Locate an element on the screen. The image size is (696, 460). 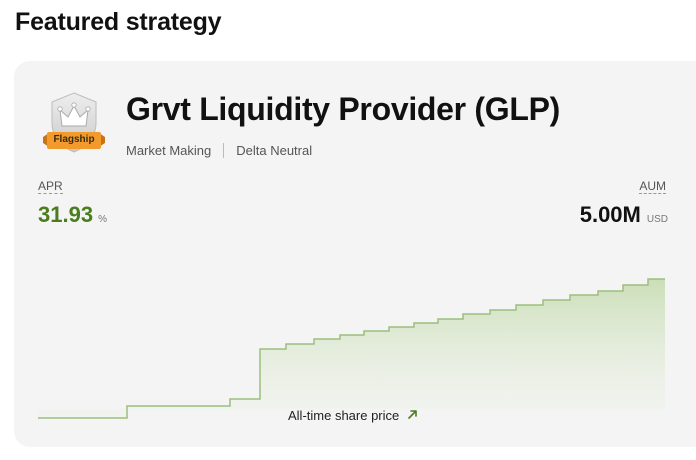
flagship-badge: Flagship is located at coordinates (74, 125).